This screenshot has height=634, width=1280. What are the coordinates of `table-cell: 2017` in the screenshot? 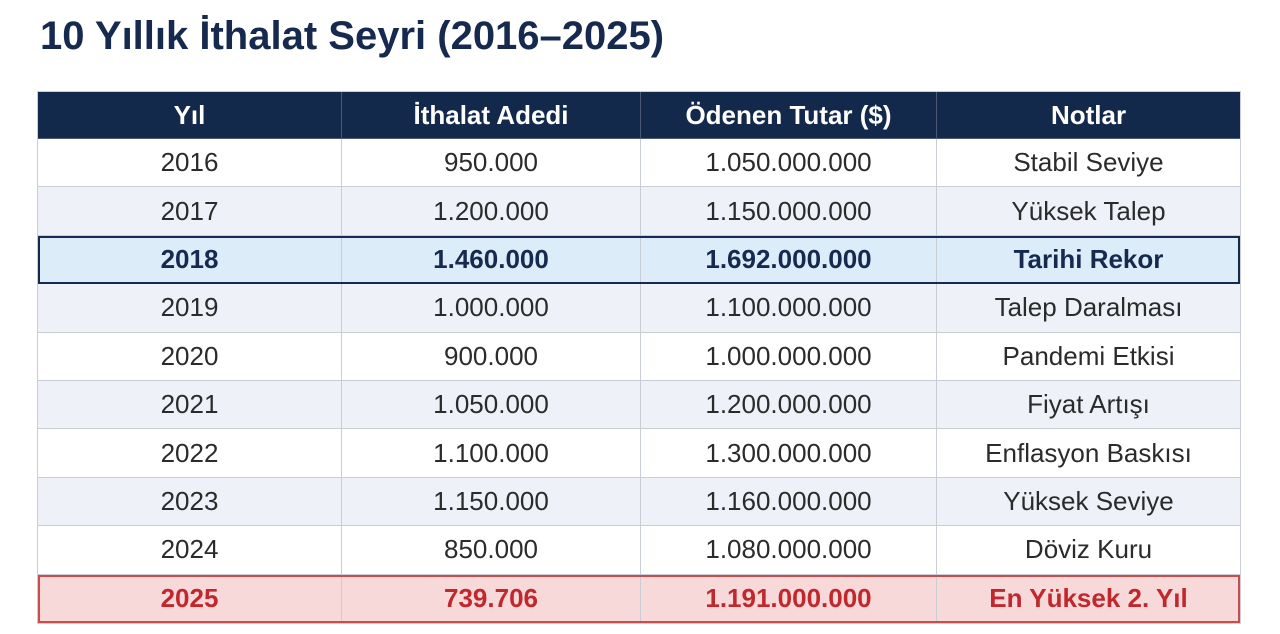 It's located at (190, 211).